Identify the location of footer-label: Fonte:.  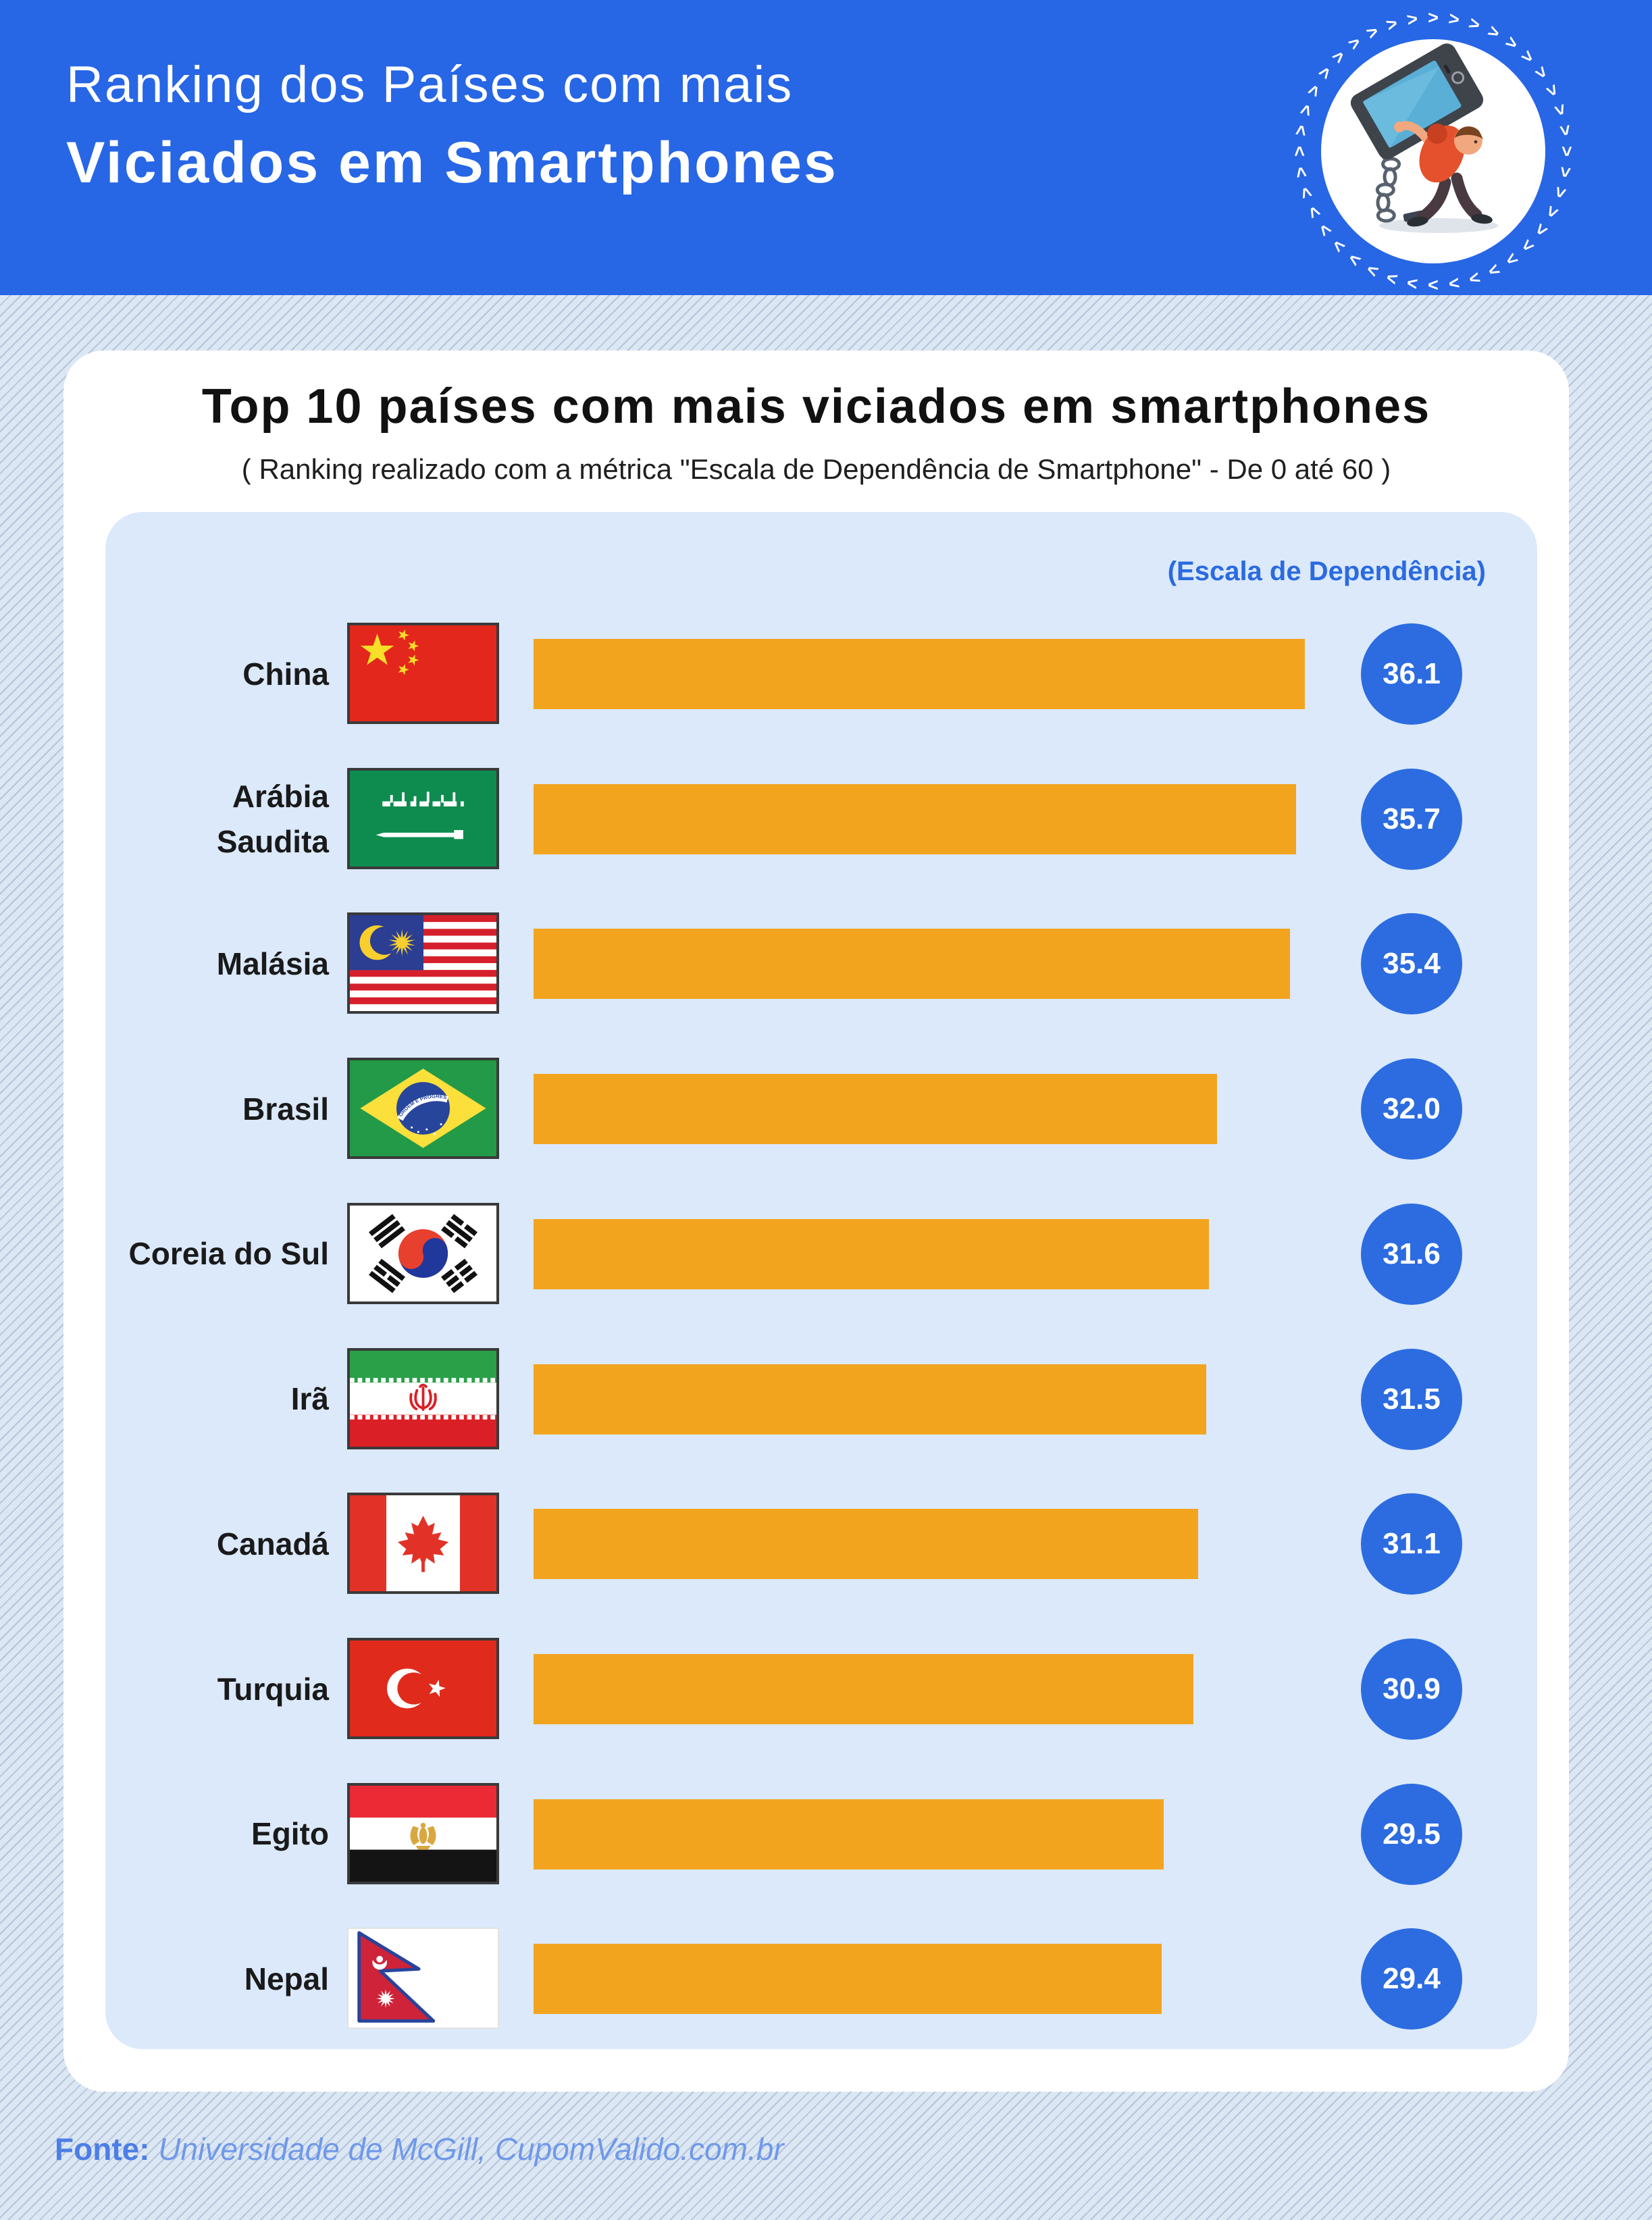
(103, 2149).